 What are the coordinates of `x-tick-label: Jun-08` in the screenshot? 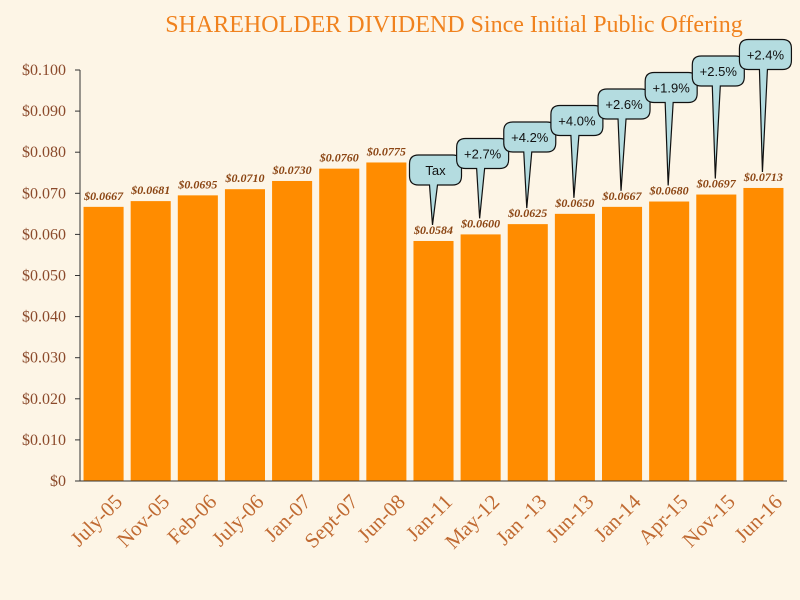 It's located at (381, 518).